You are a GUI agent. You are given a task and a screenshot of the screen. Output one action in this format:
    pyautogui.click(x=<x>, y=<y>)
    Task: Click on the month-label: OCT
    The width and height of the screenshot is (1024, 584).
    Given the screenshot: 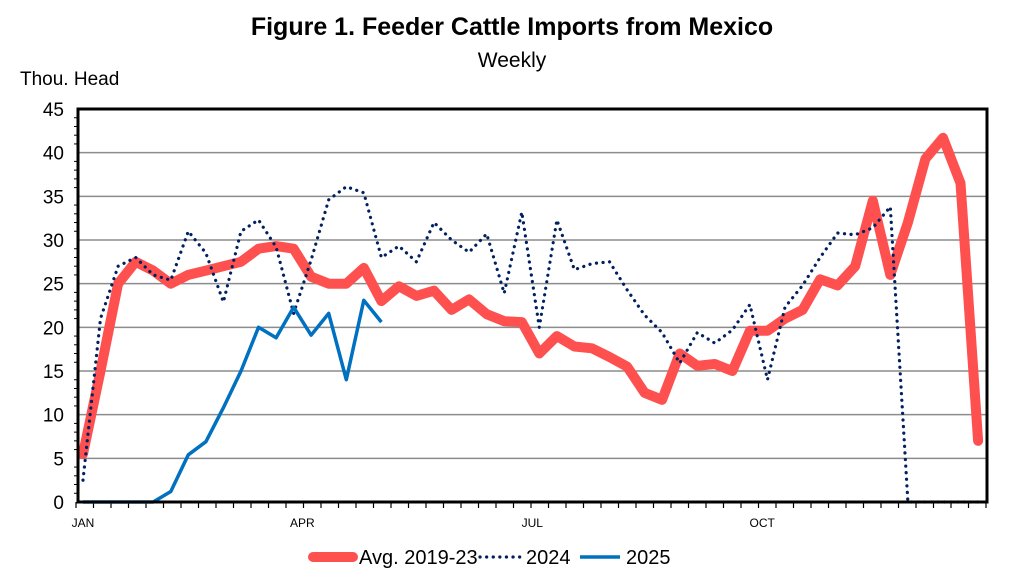 What is the action you would take?
    pyautogui.click(x=763, y=523)
    